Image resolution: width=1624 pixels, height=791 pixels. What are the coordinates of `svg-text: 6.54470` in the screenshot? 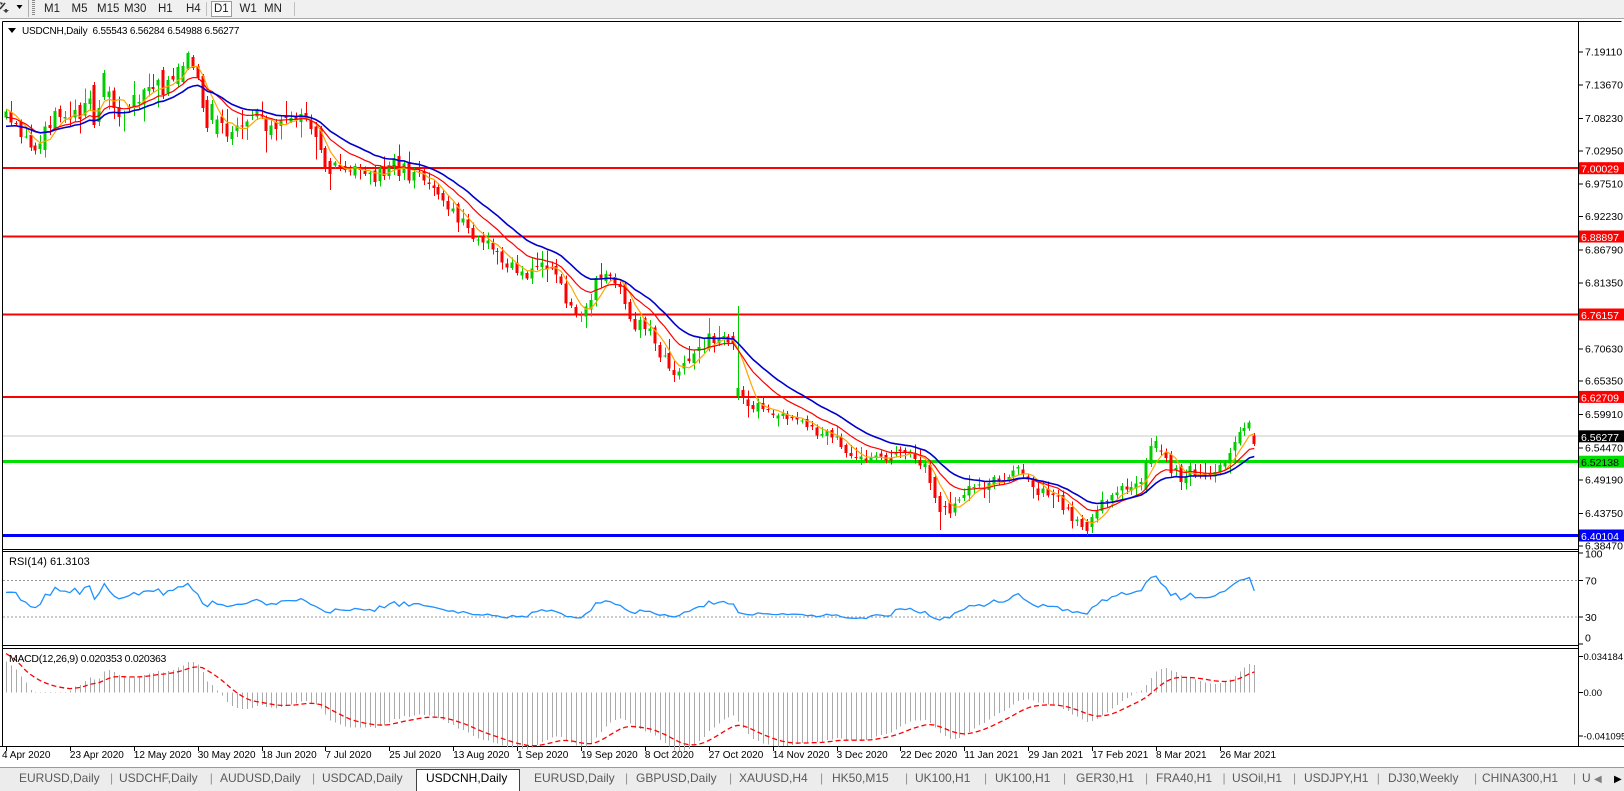 It's located at (1604, 448).